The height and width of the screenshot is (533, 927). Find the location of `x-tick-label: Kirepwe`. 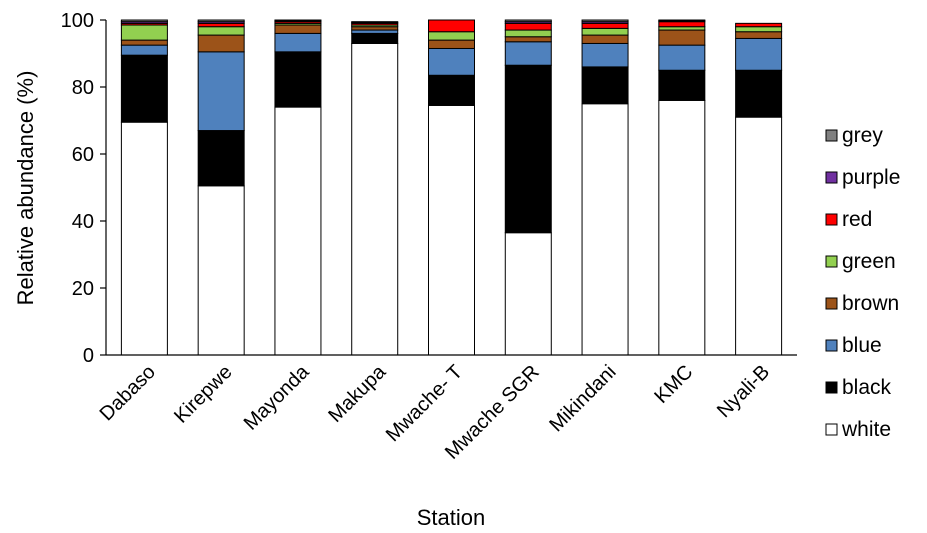

x-tick-label: Kirepwe is located at coordinates (203, 394).